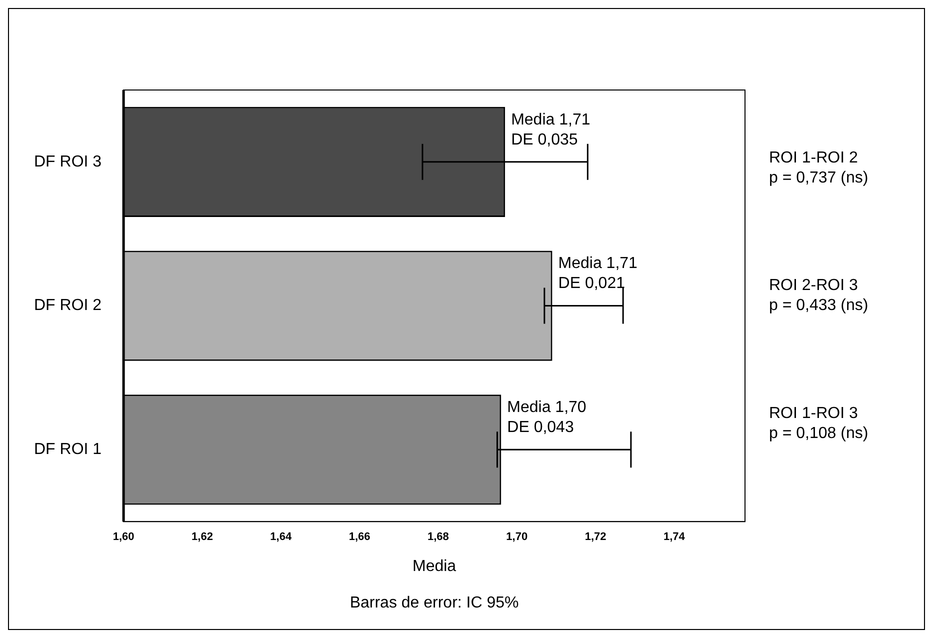  What do you see at coordinates (68, 305) in the screenshot?
I see `y-tick-label: DF ROI 2` at bounding box center [68, 305].